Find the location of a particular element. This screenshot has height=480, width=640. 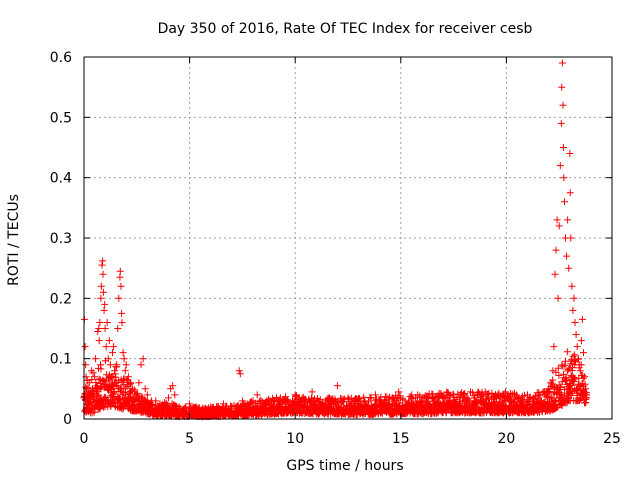

x-tick-label: 0 is located at coordinates (84, 439).